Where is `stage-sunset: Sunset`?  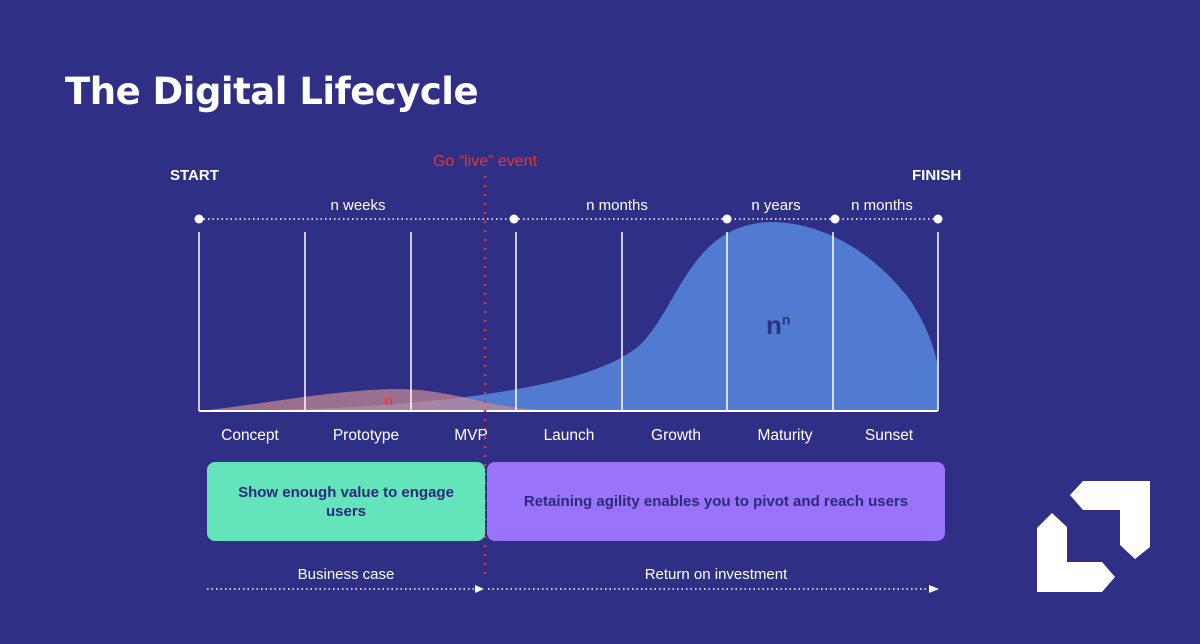 stage-sunset: Sunset is located at coordinates (889, 435).